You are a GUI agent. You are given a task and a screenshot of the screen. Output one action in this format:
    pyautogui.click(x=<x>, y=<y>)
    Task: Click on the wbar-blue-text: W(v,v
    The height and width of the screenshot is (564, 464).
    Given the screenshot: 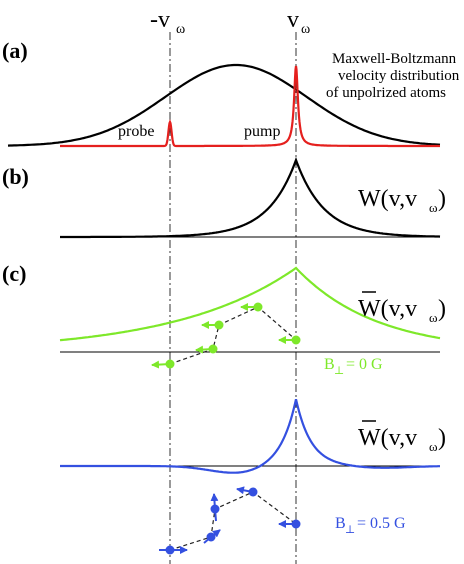 What is the action you would take?
    pyautogui.click(x=387, y=438)
    